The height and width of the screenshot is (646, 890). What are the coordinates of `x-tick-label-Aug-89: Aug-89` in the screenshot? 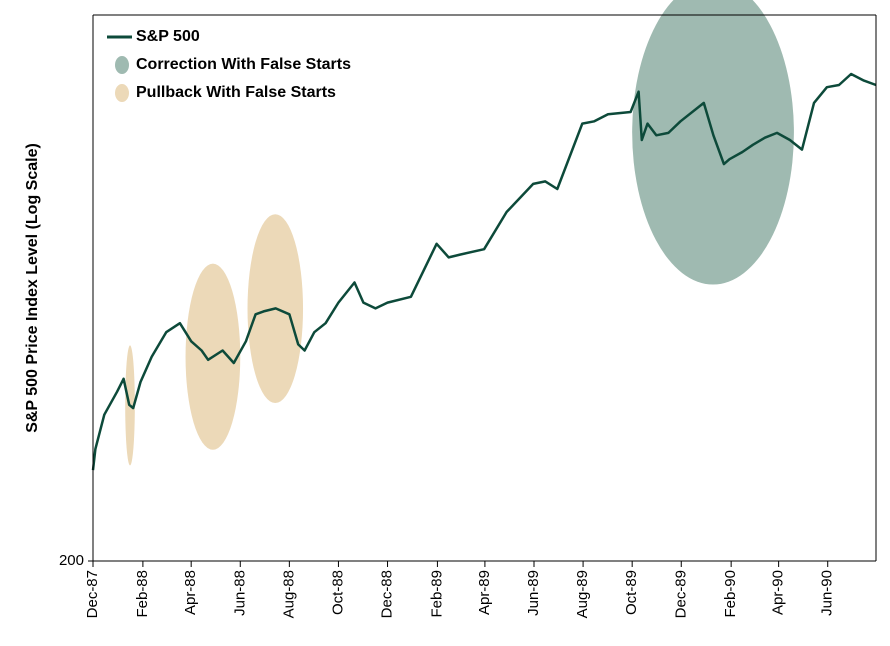 It's located at (582, 594).